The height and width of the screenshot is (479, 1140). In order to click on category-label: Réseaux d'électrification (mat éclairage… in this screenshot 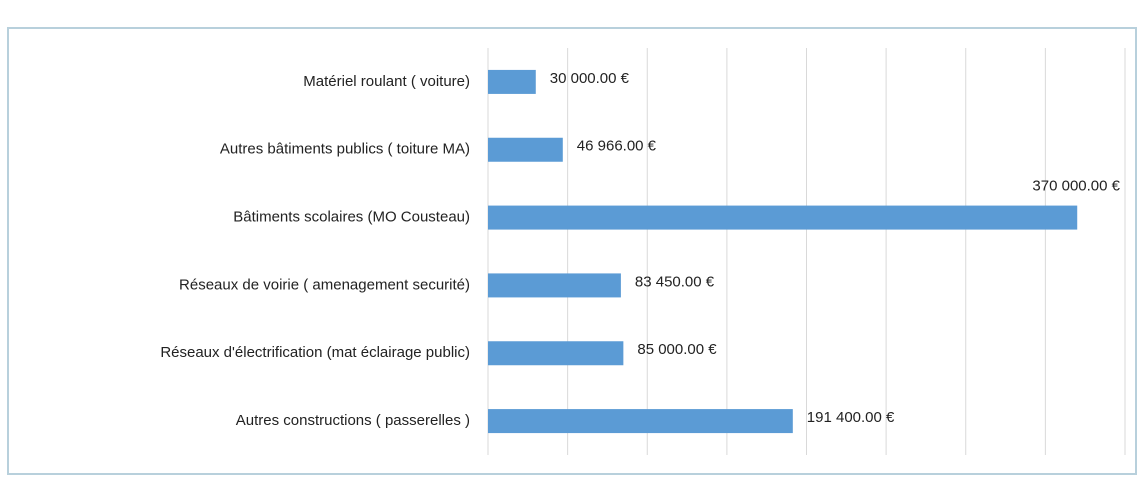, I will do `click(315, 352)`.